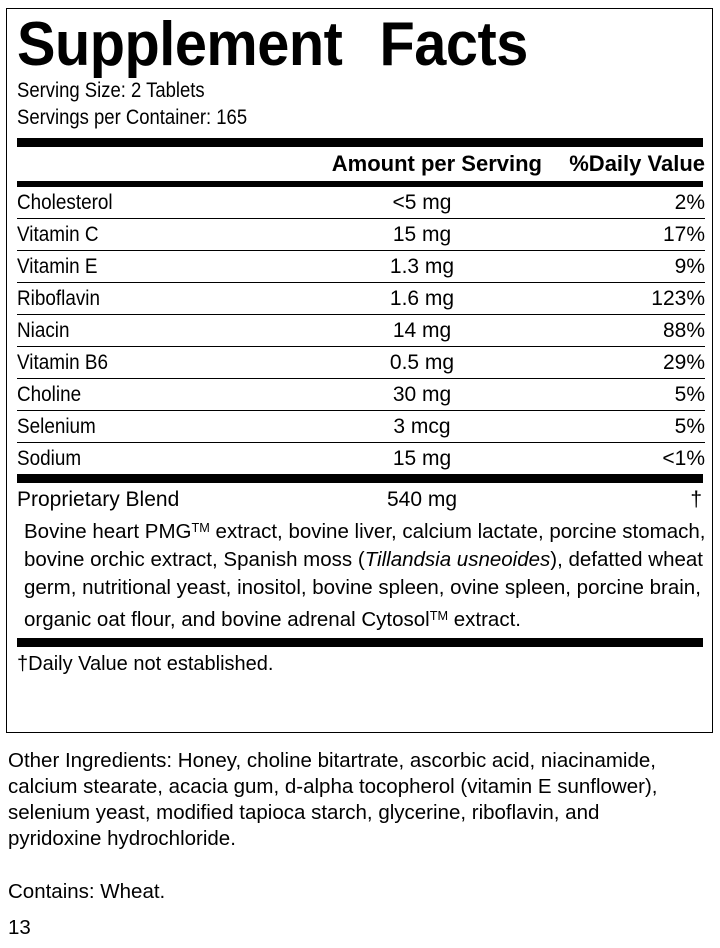 This screenshot has width=720, height=948. I want to click on nutrient-daily-value: 88%, so click(623, 330).